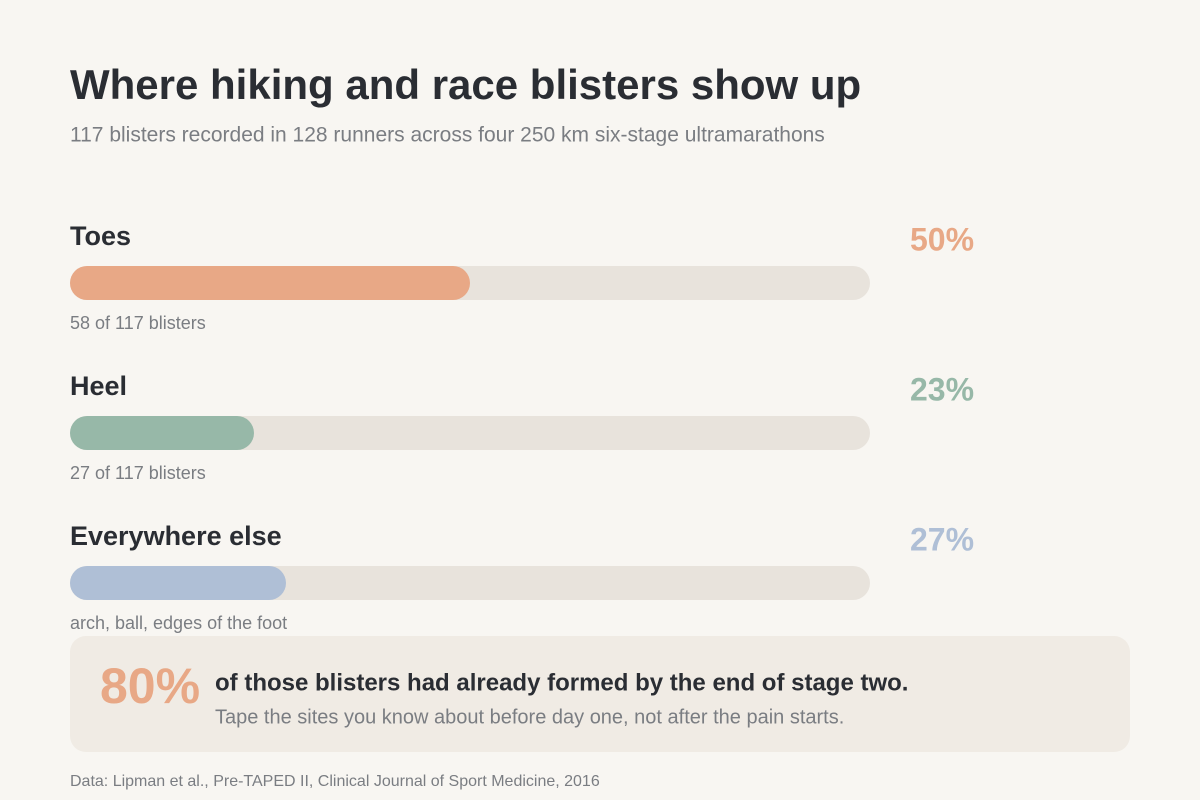  Describe the element at coordinates (138, 473) in the screenshot. I see `bar-note: 27 of 117 blisters` at that location.